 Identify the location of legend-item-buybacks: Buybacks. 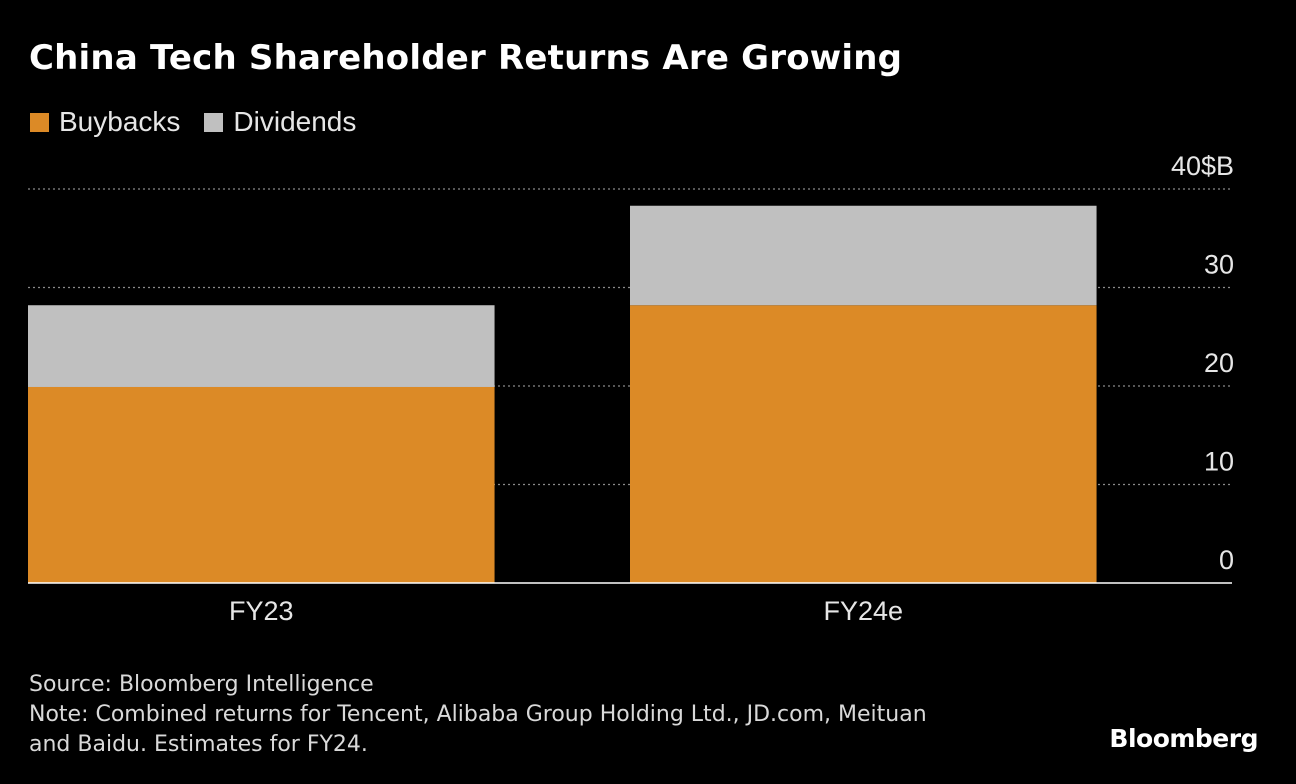
(105, 122).